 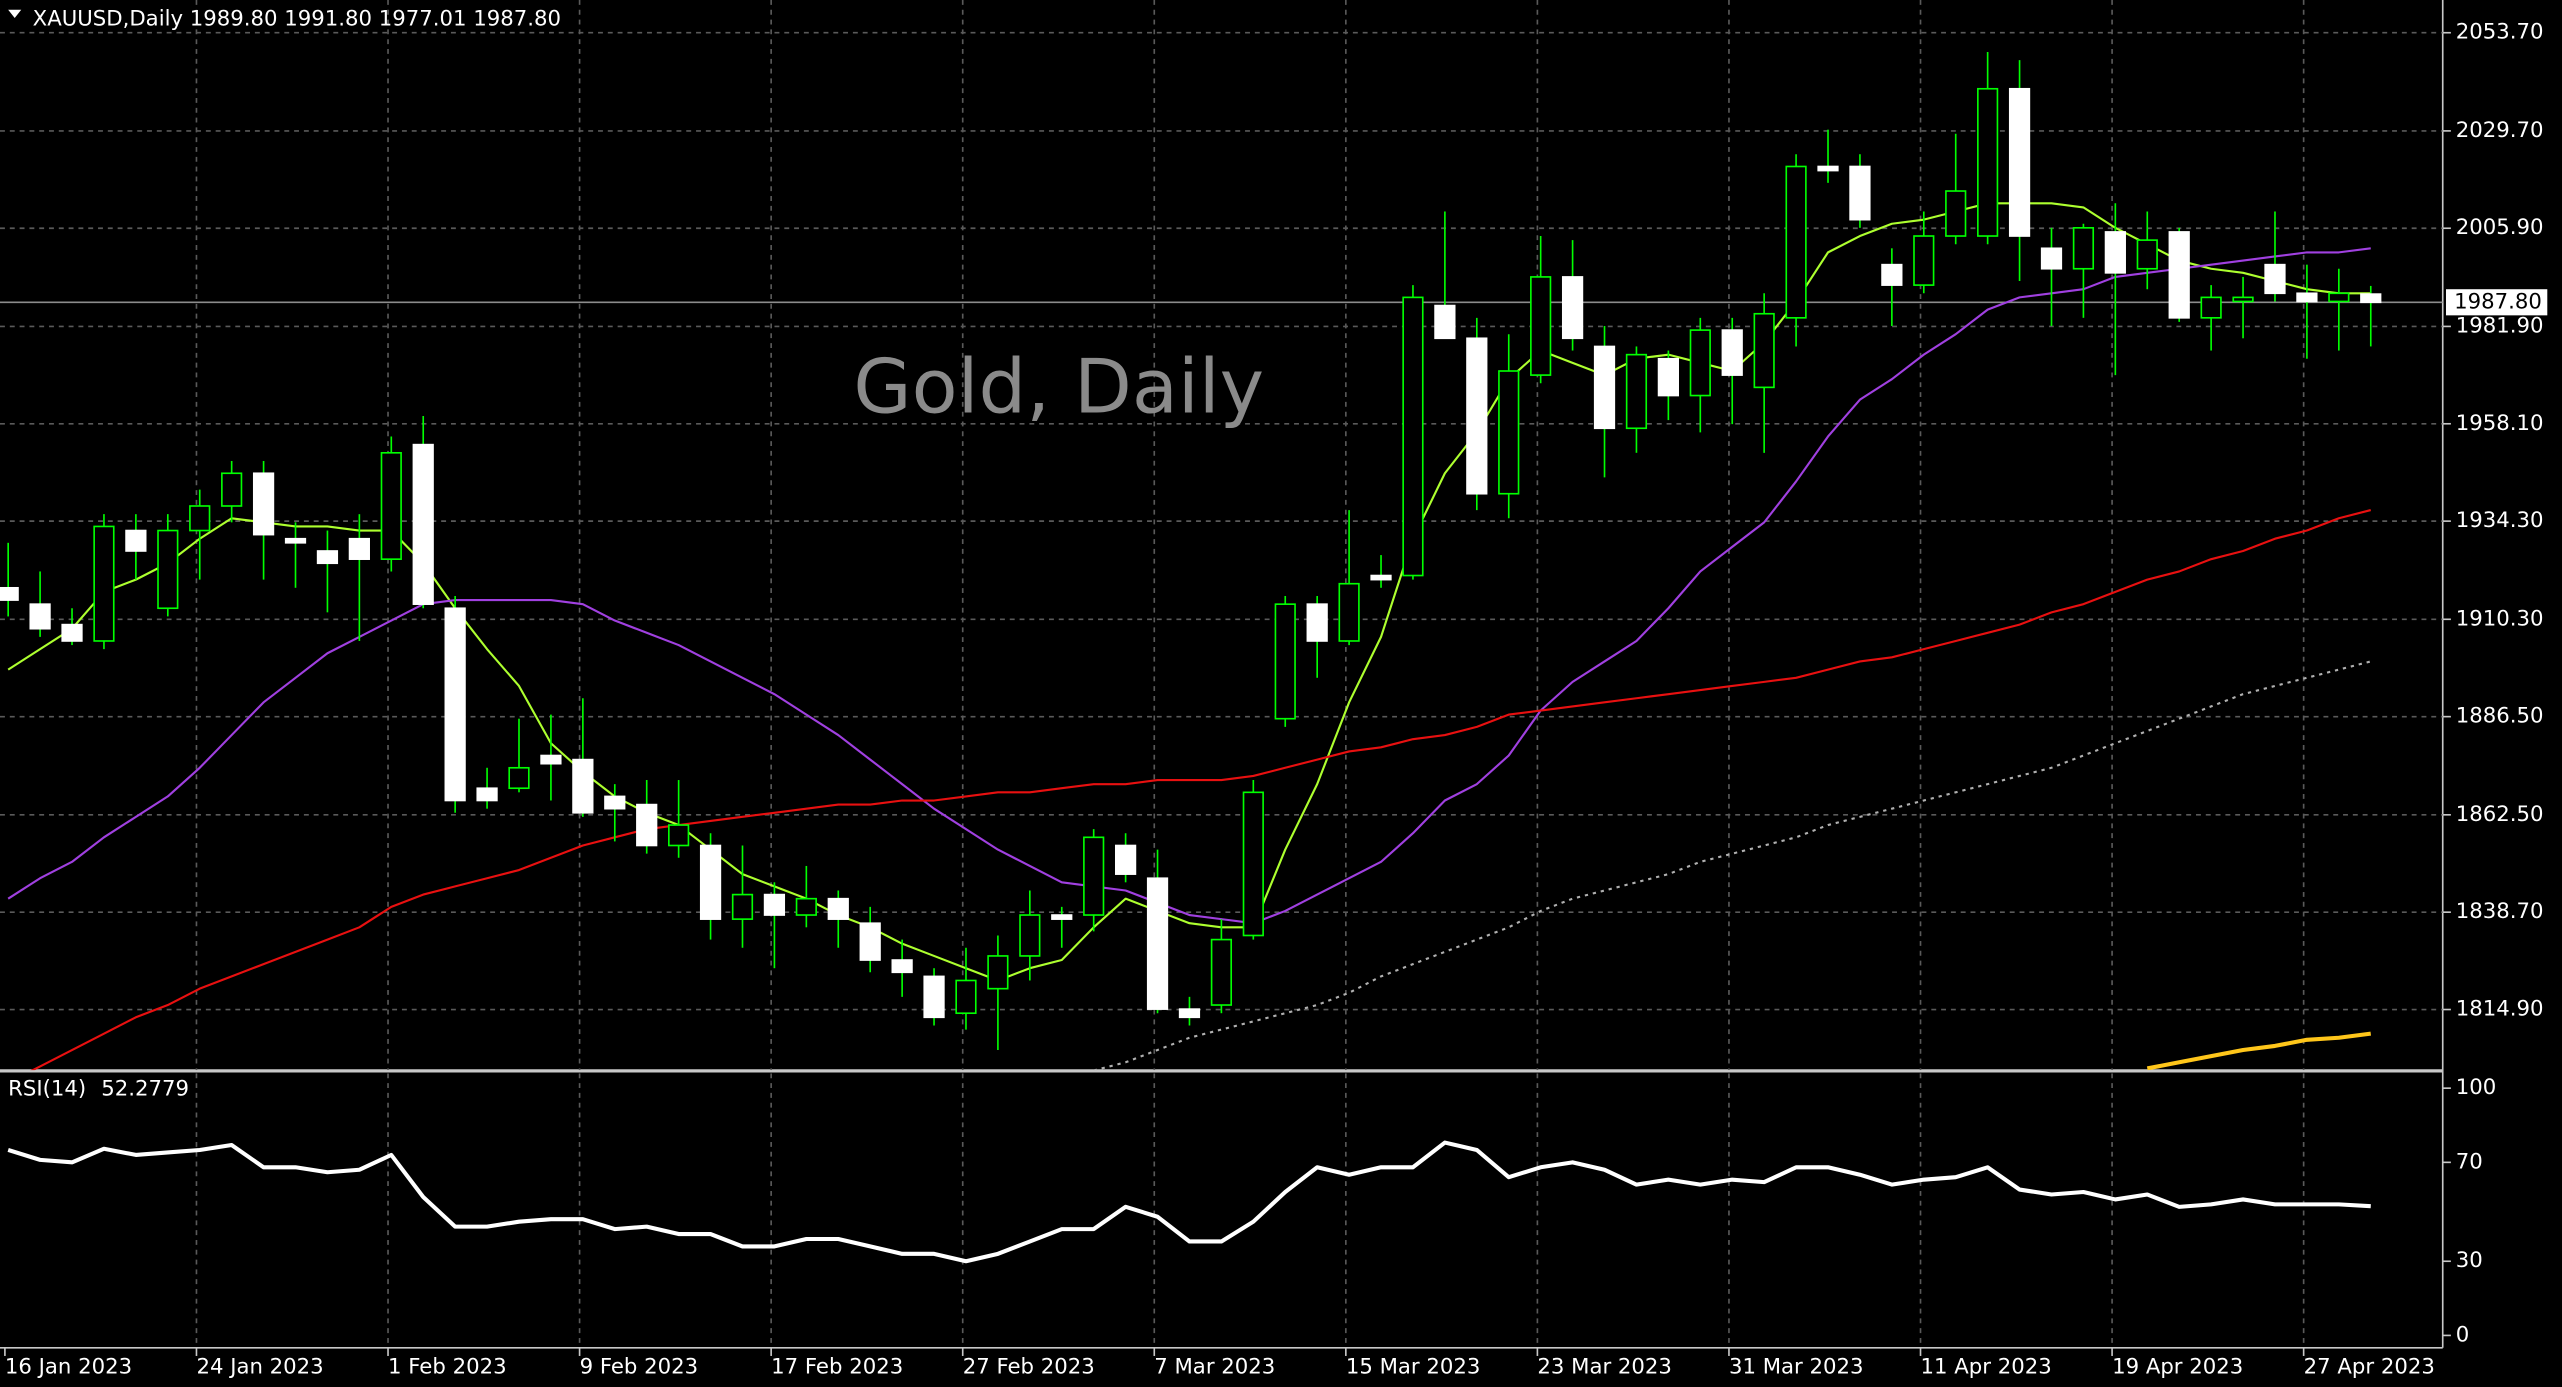 I want to click on last-price-label: 1987.80, so click(x=2498, y=301).